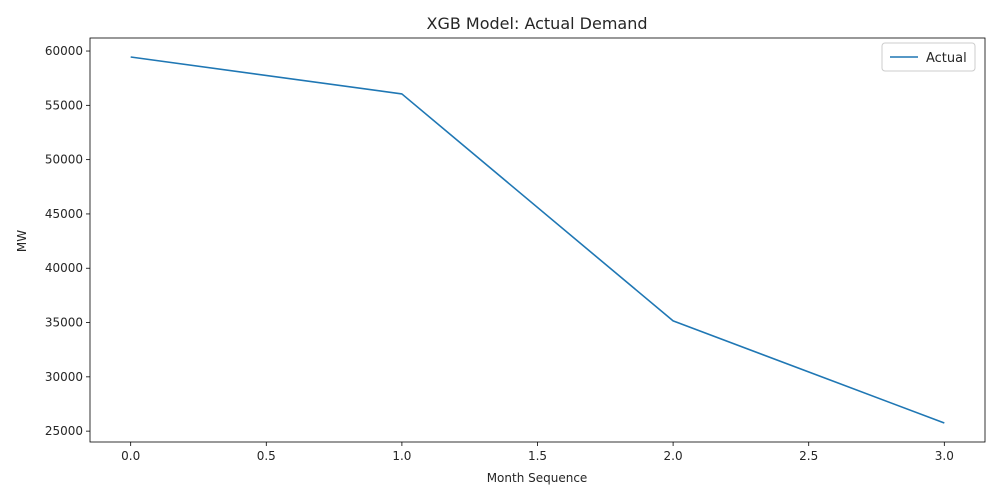 Image resolution: width=1000 pixels, height=500 pixels. Describe the element at coordinates (22, 241) in the screenshot. I see `y-axis-label: MW` at that location.